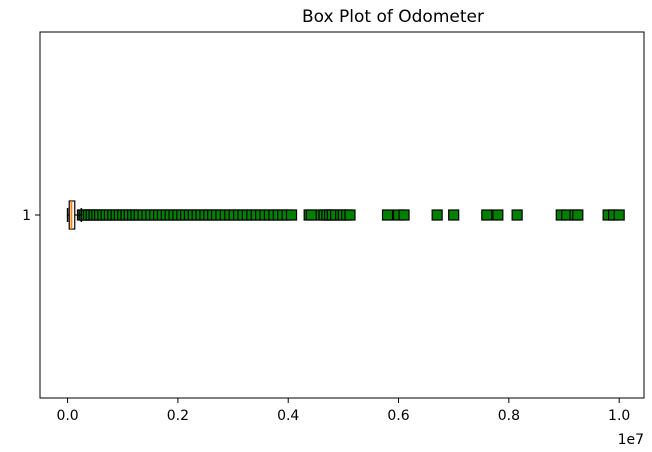  Describe the element at coordinates (178, 416) in the screenshot. I see `x-tick-label-1: 0.2` at that location.